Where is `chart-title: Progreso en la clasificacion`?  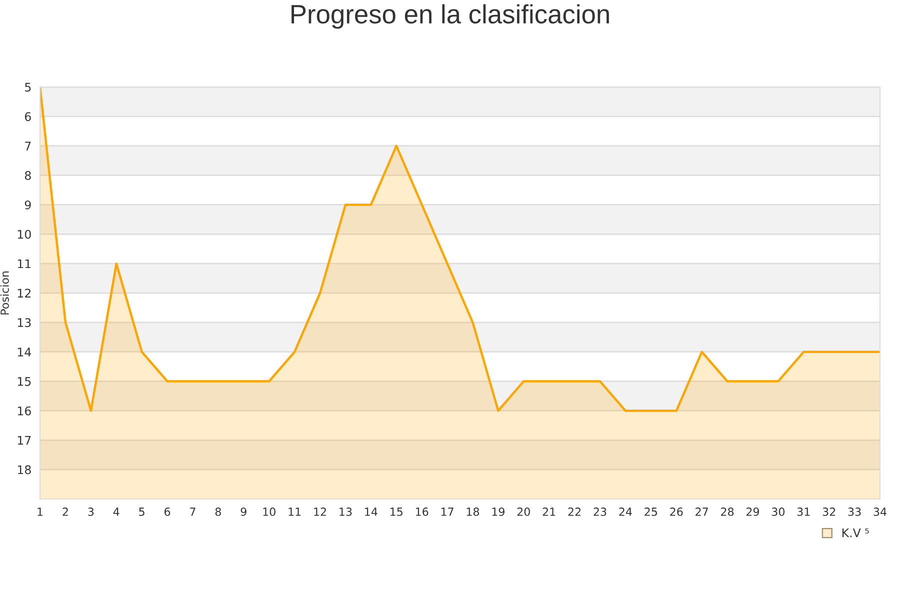 chart-title: Progreso en la clasificacion is located at coordinates (450, 16).